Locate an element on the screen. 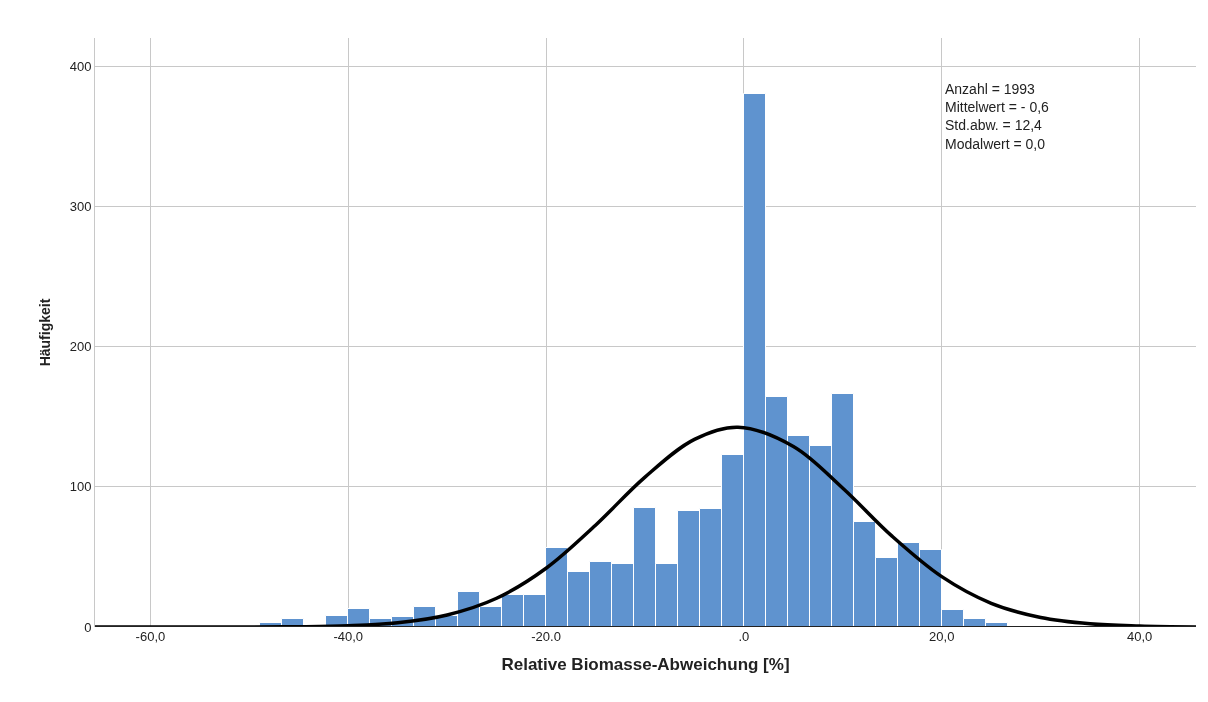  annotation: Mittelwert = - 0,6 is located at coordinates (997, 107).